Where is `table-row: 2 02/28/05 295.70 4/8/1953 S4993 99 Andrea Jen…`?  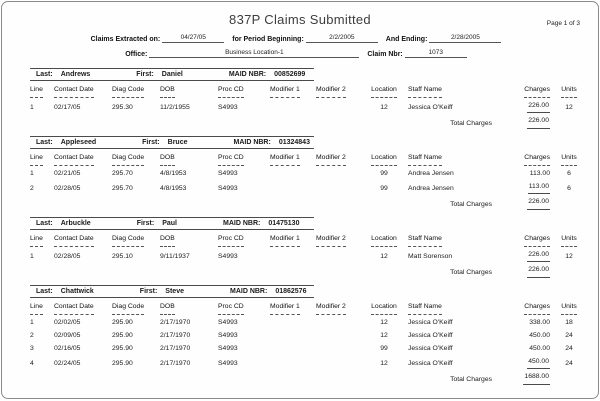 table-row: 2 02/28/05 295.70 4/8/1953 S4993 99 Andrea Jen… is located at coordinates (303, 187).